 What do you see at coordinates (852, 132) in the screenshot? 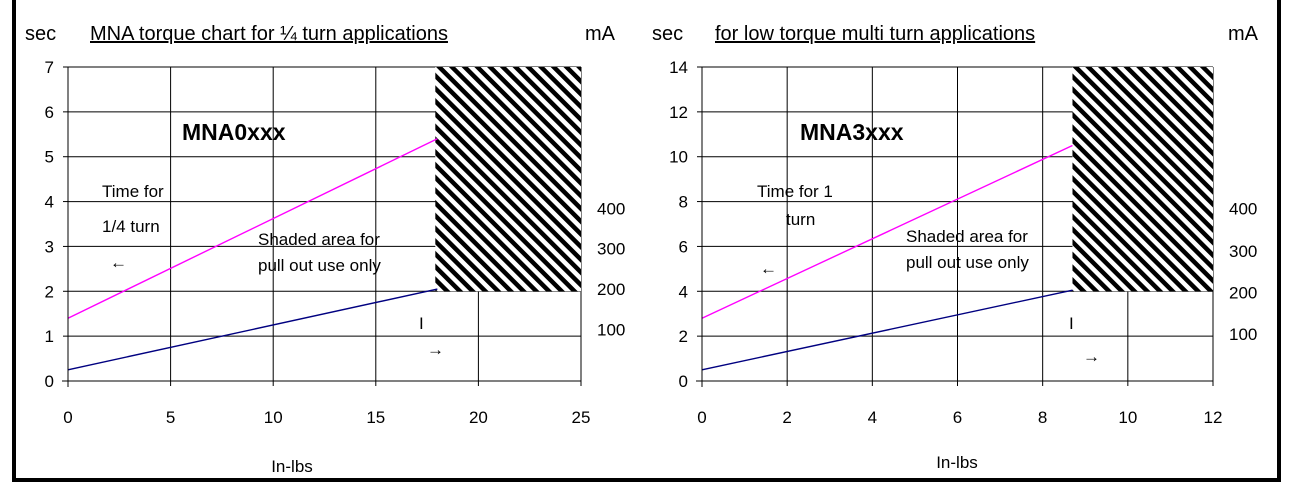
I see `model-label: MNA3xxx` at bounding box center [852, 132].